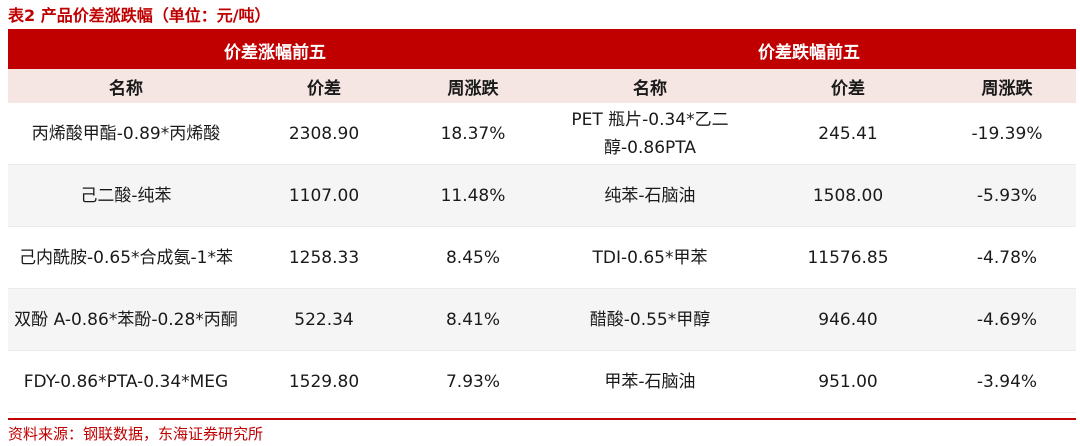 The width and height of the screenshot is (1080, 446). Describe the element at coordinates (472, 257) in the screenshot. I see `gainer-weekly-change: 8.45%` at that location.